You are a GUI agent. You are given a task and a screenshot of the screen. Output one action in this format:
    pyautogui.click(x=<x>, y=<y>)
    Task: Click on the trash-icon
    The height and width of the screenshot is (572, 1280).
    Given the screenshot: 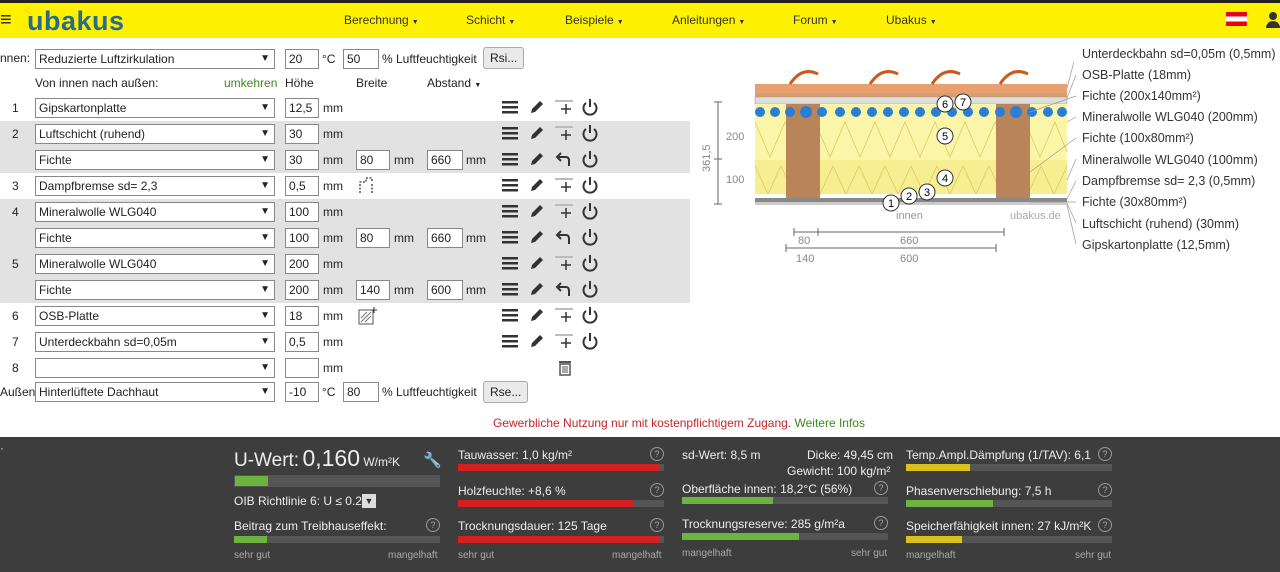 What is the action you would take?
    pyautogui.click(x=566, y=368)
    